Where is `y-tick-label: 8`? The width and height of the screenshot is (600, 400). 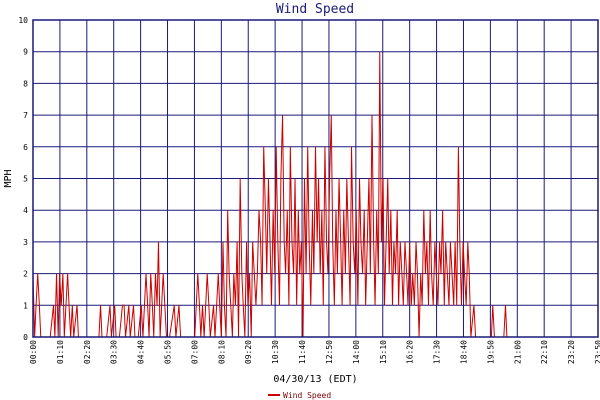
y-tick-label: 8 is located at coordinates (25, 83).